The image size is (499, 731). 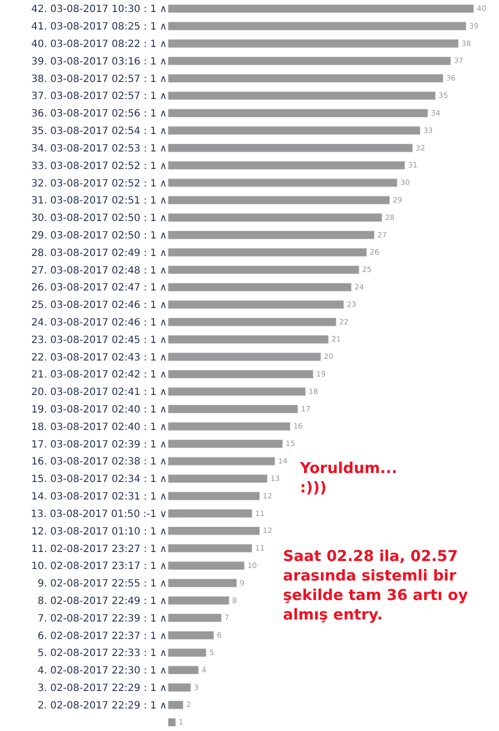 What do you see at coordinates (98, 514) in the screenshot?
I see `y-tick-label: 13. 03-08-2017 01:50 :-1 ∨` at bounding box center [98, 514].